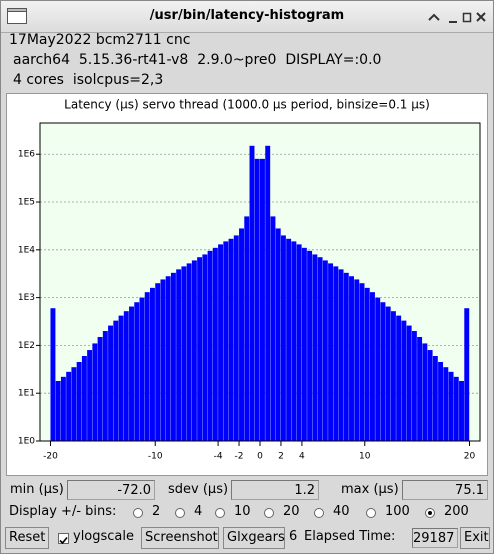 The image size is (494, 554). Describe the element at coordinates (397, 511) in the screenshot. I see `radio-label: 100` at that location.